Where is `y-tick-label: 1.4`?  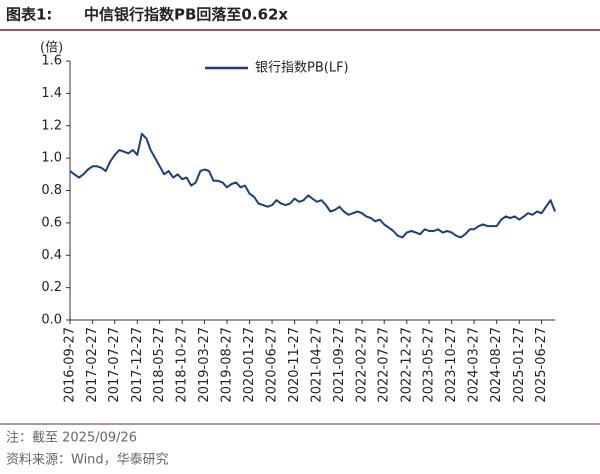
y-tick-label: 1.4 is located at coordinates (51, 93).